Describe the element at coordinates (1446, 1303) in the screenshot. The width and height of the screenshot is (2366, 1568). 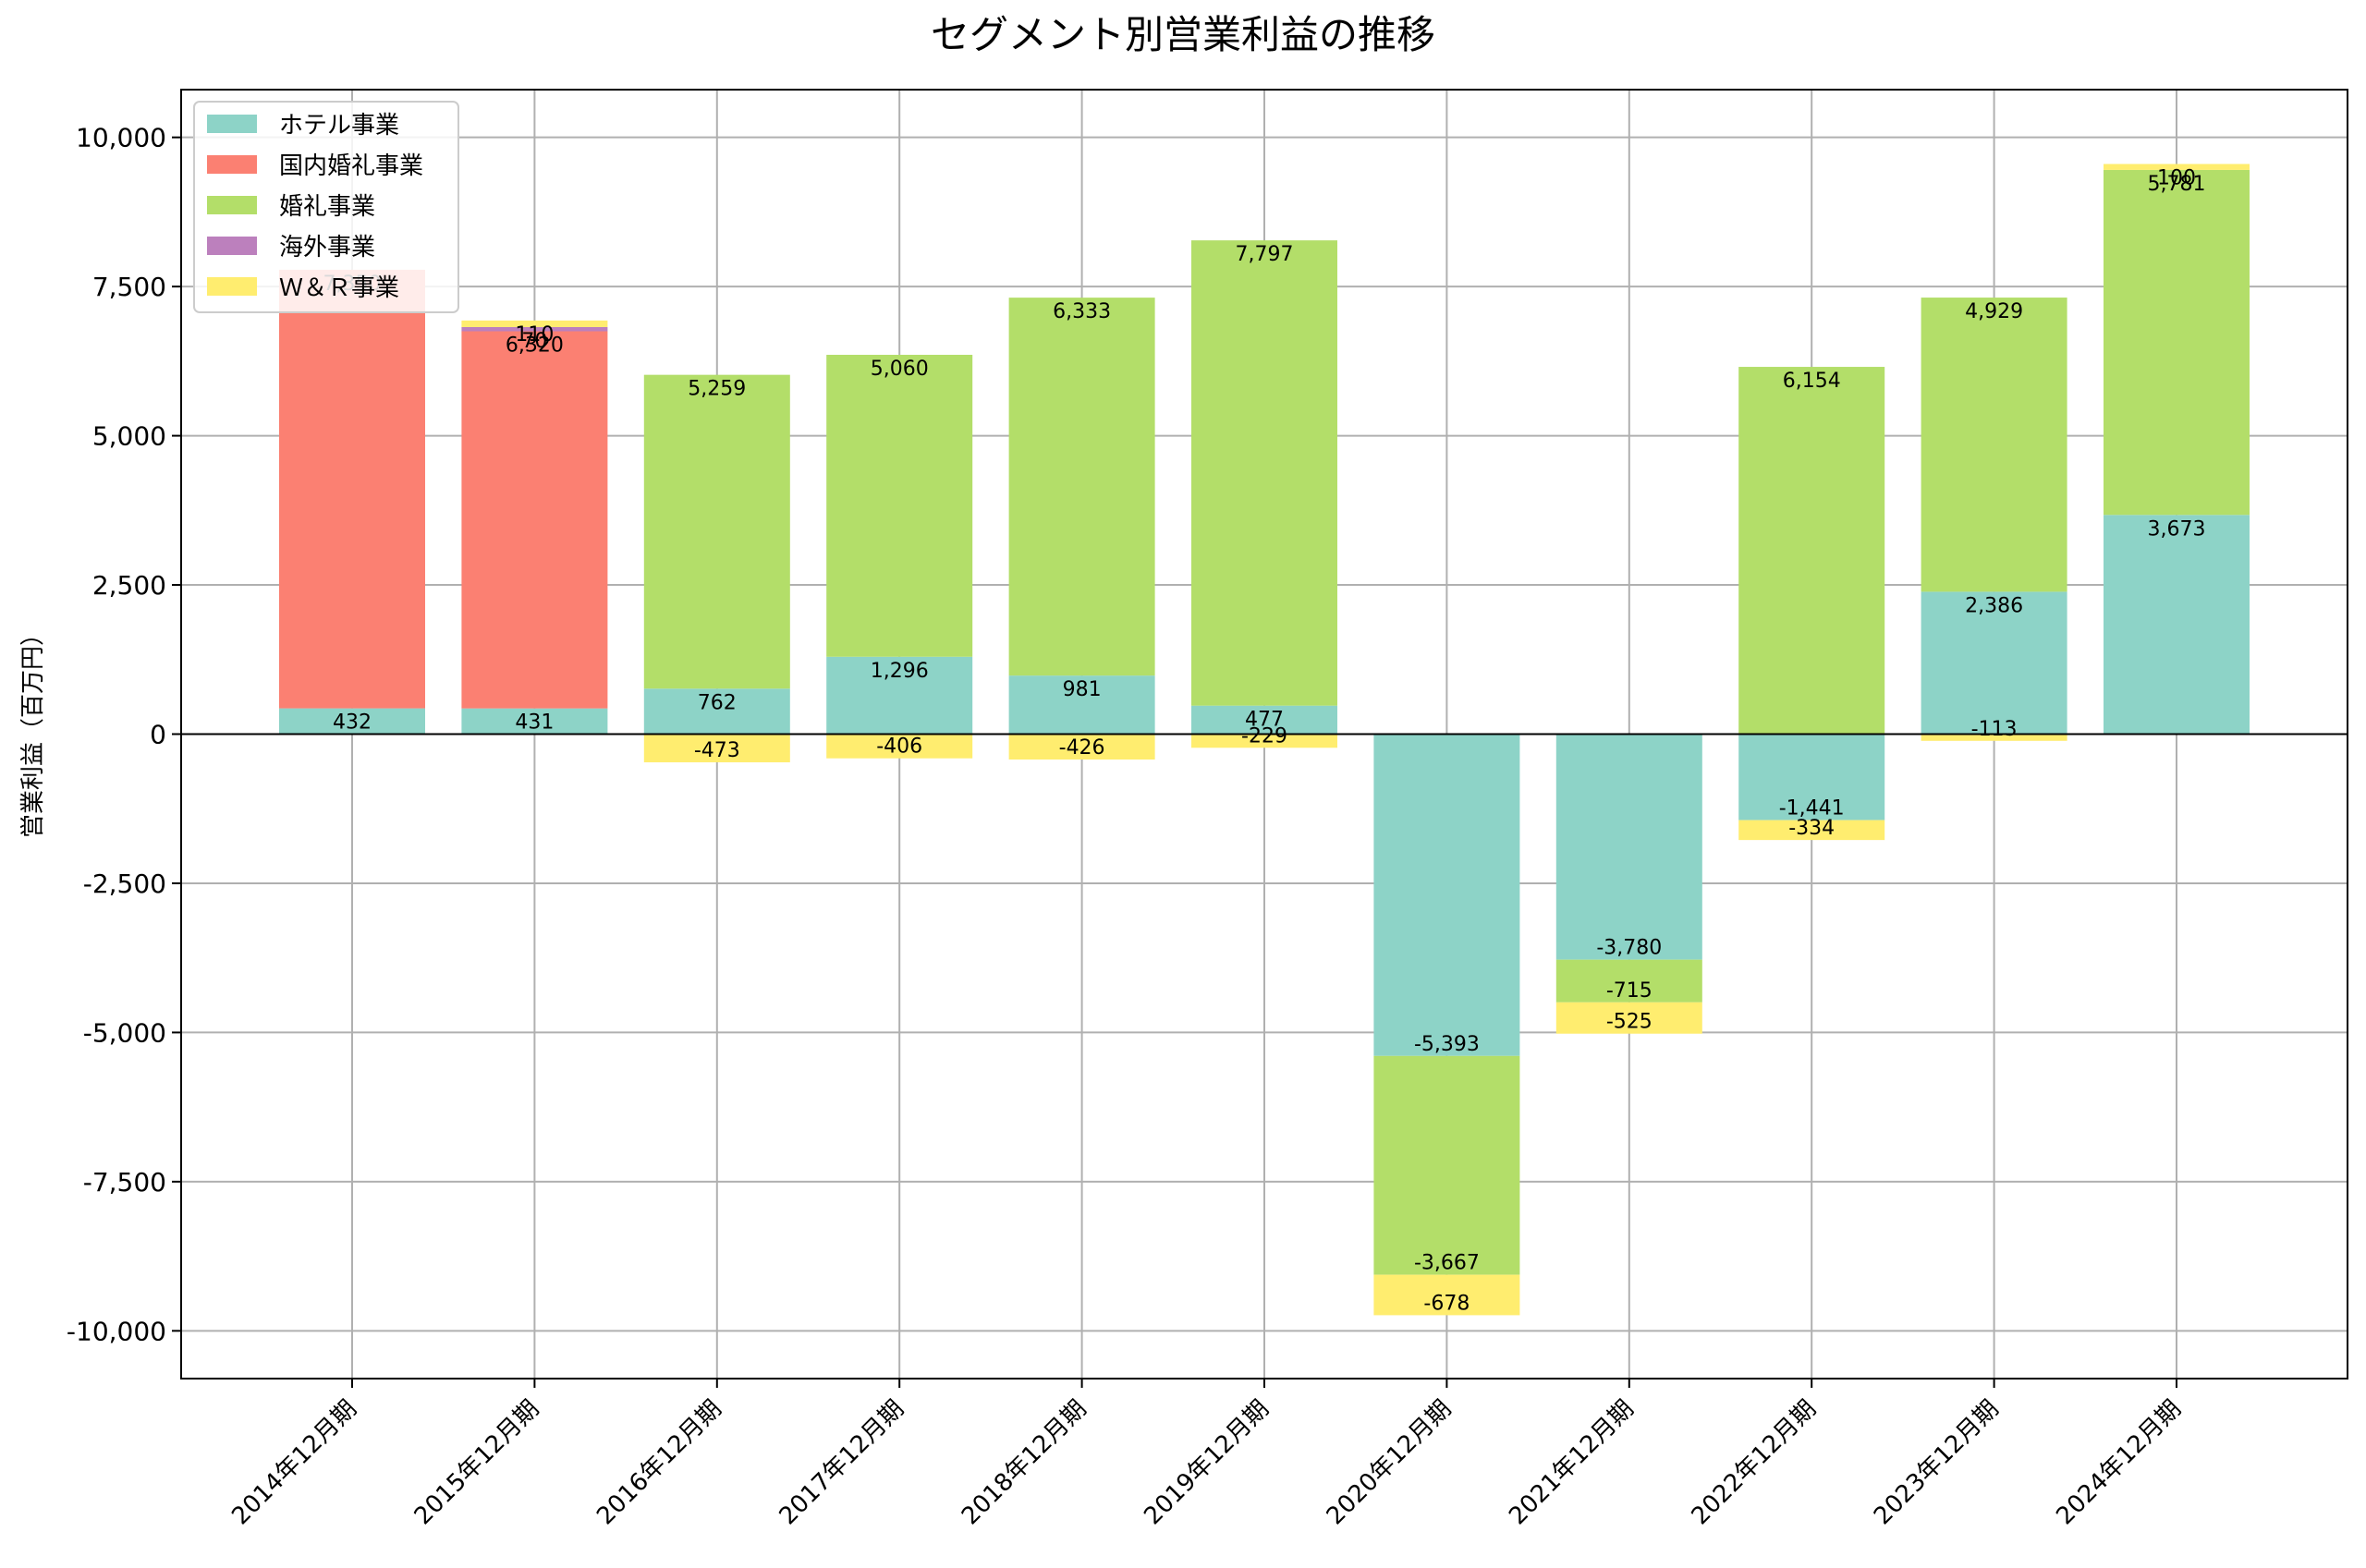
I see `bar-value-label: -678` at that location.